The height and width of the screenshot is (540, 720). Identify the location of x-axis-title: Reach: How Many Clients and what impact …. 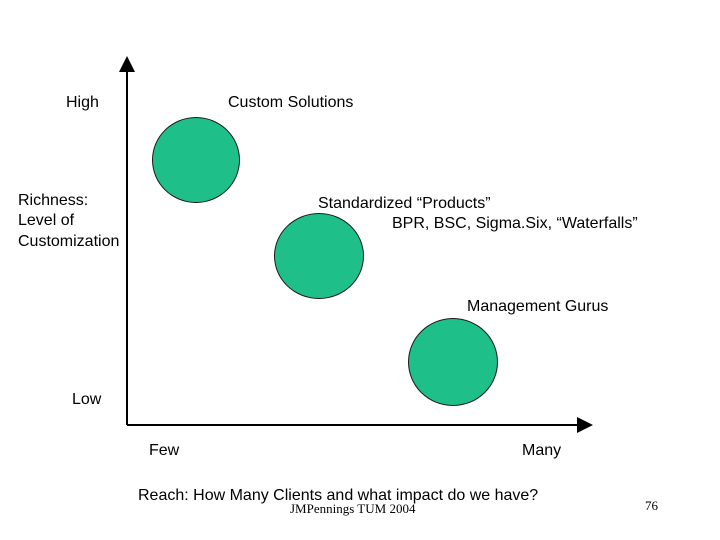
(338, 495).